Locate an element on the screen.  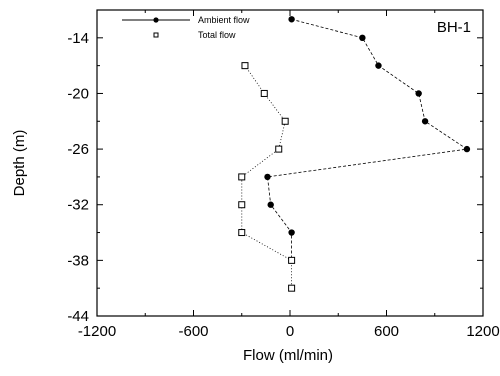
y-tick-label: -44 is located at coordinates (78, 316).